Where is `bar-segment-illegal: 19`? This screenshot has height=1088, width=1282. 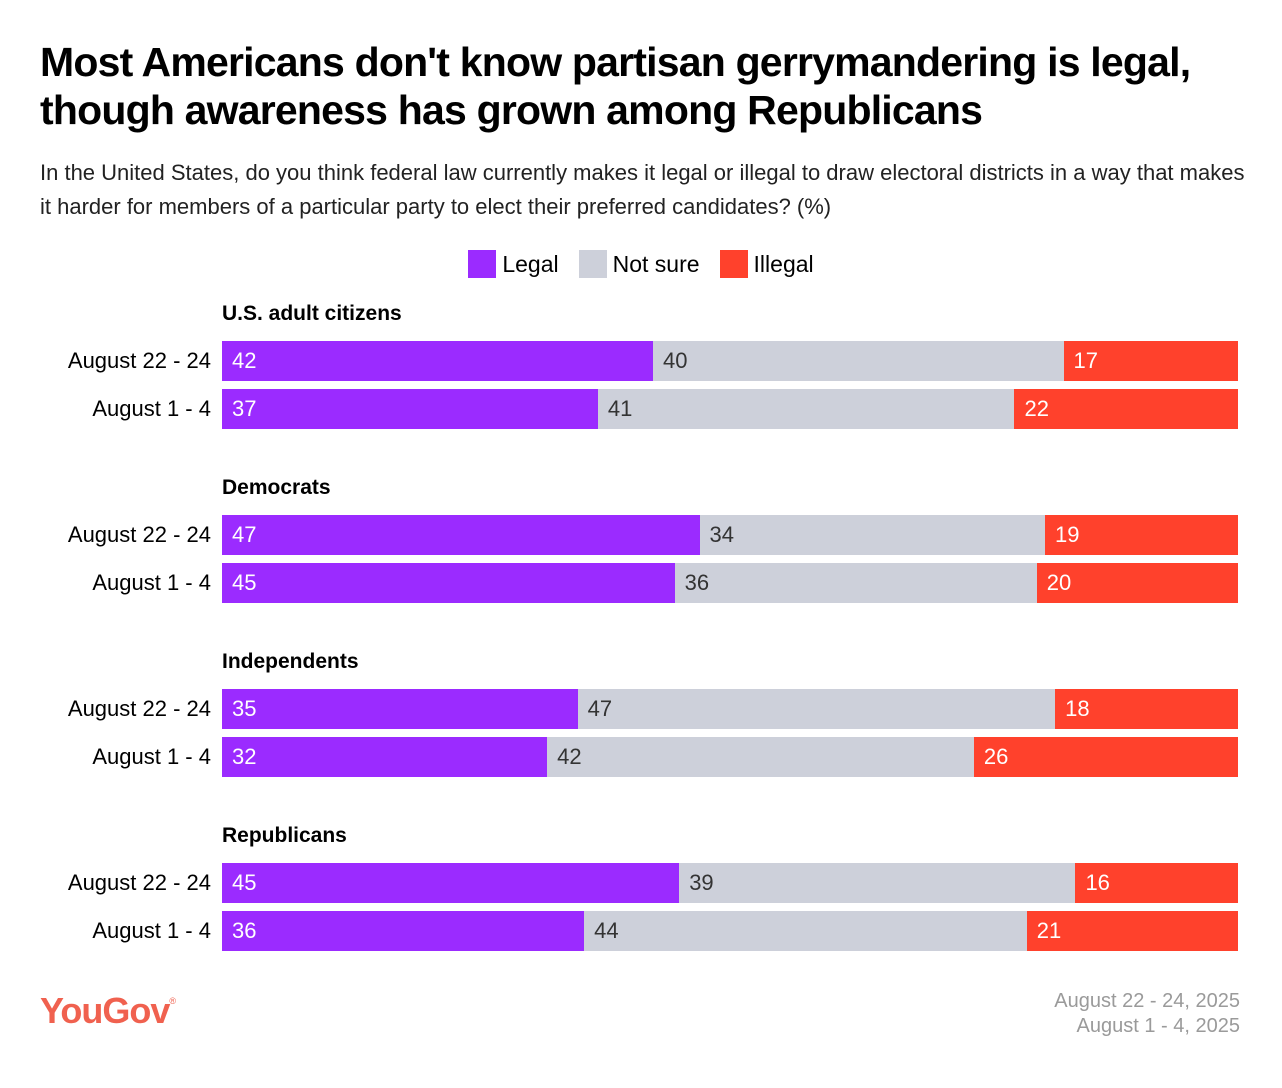
bar-segment-illegal: 19 is located at coordinates (1141, 535).